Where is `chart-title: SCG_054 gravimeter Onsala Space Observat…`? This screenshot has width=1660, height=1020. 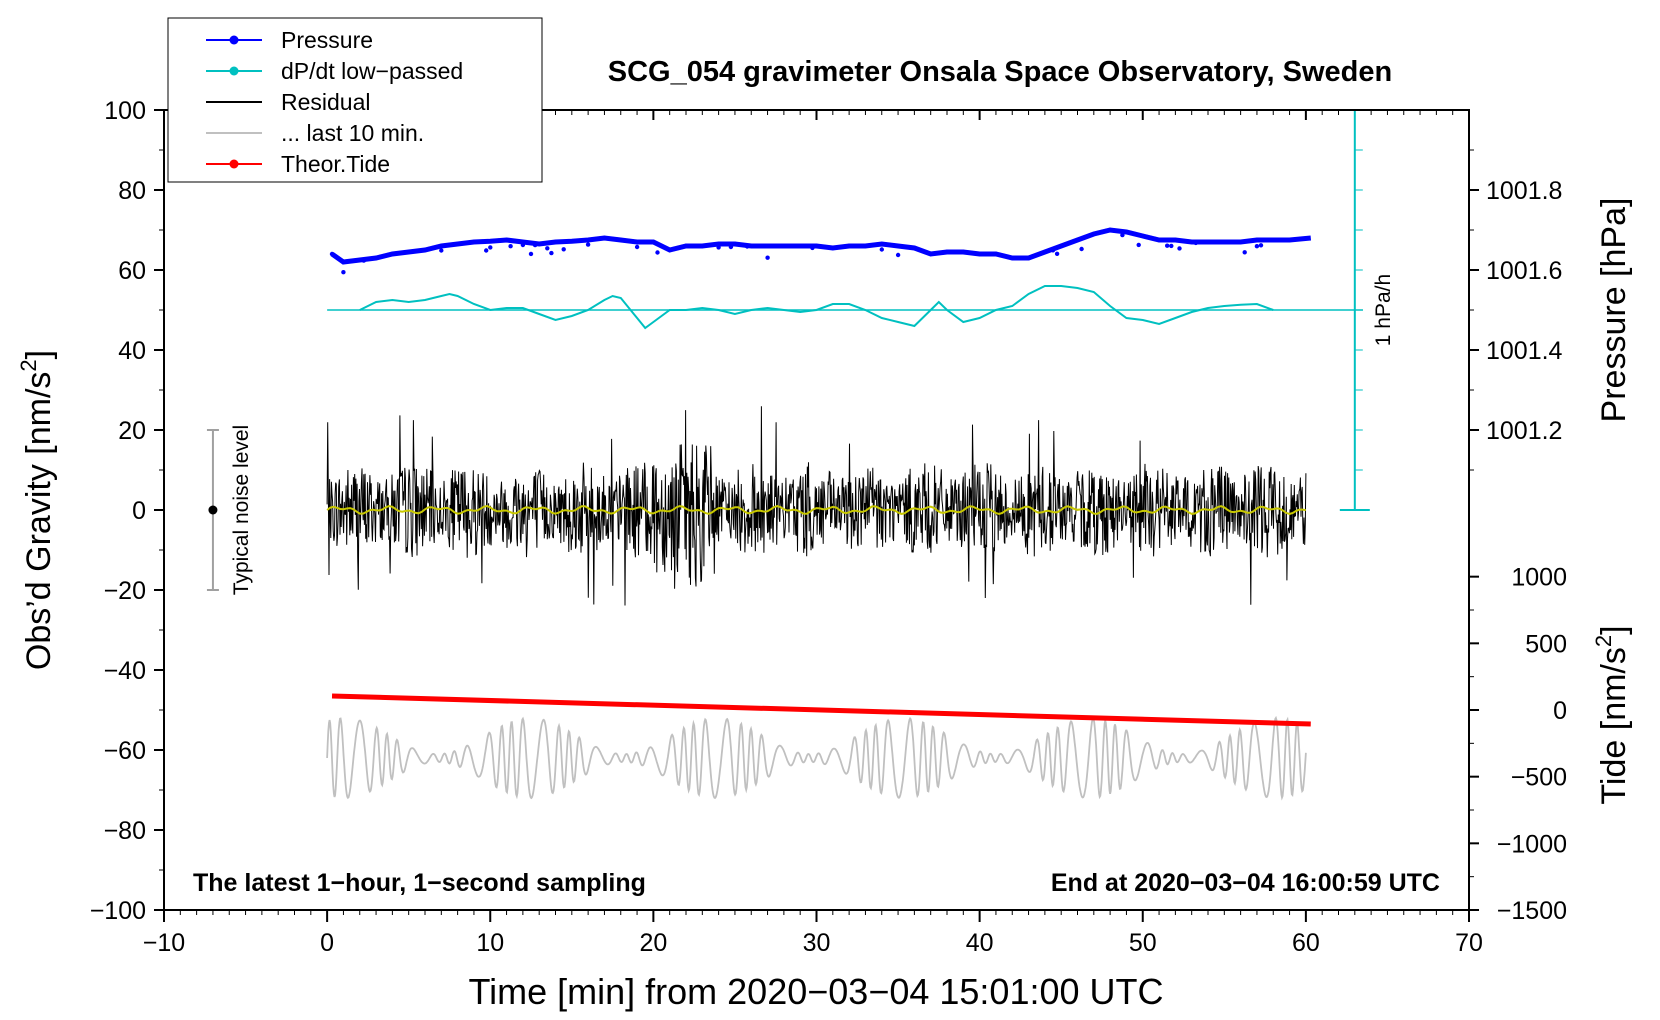 chart-title: SCG_054 gravimeter Onsala Space Observat… is located at coordinates (1000, 72).